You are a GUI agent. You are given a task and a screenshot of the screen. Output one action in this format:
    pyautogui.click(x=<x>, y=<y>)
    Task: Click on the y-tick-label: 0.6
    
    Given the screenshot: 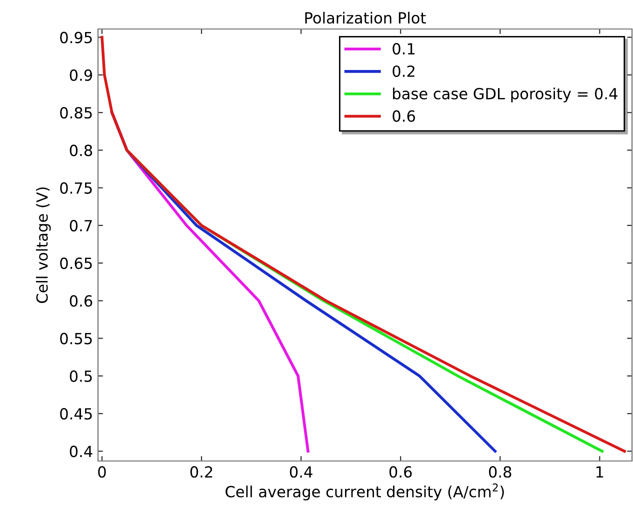 What is the action you would take?
    pyautogui.click(x=81, y=301)
    